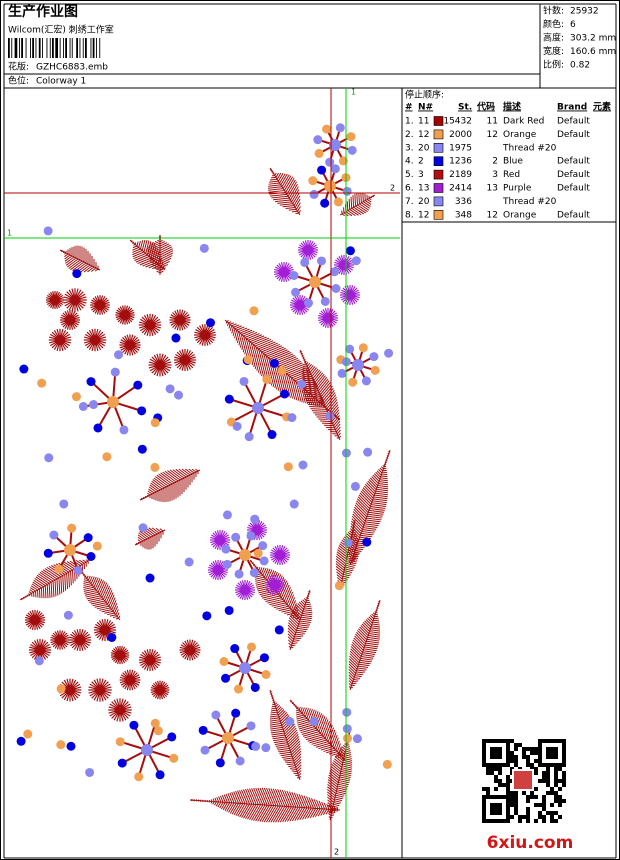 The image size is (620, 860). I want to click on title: 生产作业图, so click(43, 11).